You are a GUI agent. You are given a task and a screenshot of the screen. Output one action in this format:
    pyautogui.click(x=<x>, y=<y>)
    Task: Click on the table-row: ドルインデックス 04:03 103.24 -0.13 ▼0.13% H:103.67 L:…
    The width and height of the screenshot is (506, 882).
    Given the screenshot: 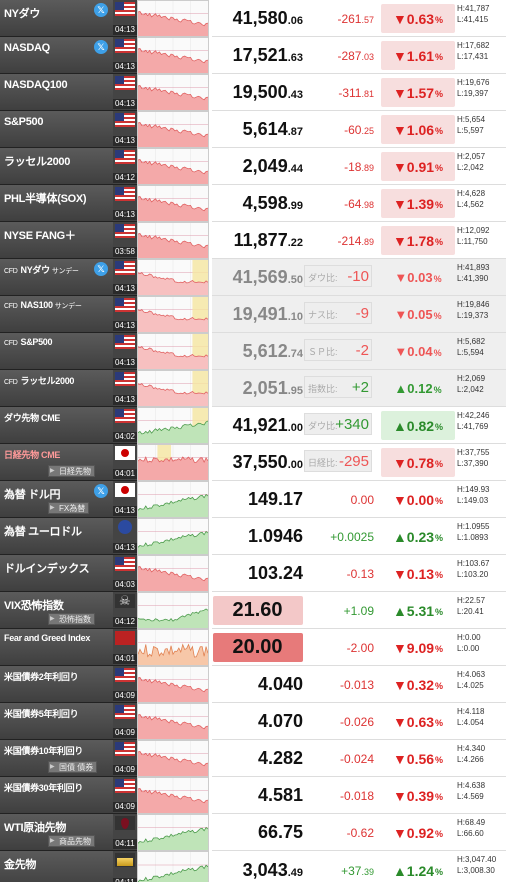 What is the action you would take?
    pyautogui.click(x=253, y=573)
    